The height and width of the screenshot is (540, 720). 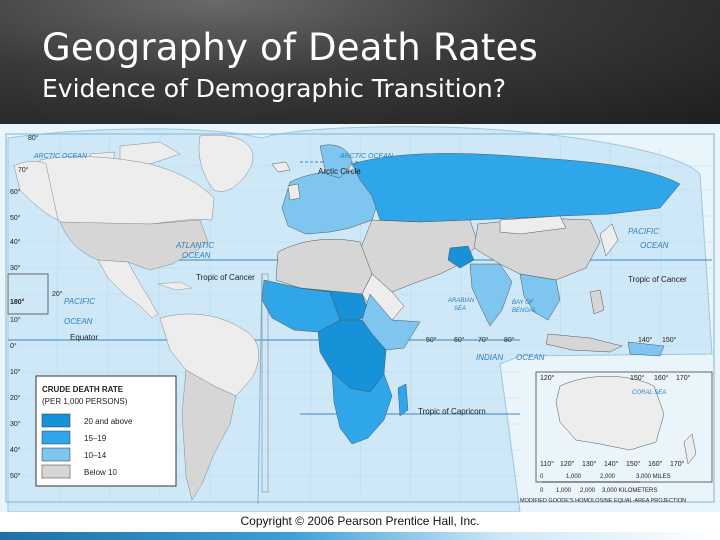 I want to click on scale-miles-0: 0, so click(x=542, y=477).